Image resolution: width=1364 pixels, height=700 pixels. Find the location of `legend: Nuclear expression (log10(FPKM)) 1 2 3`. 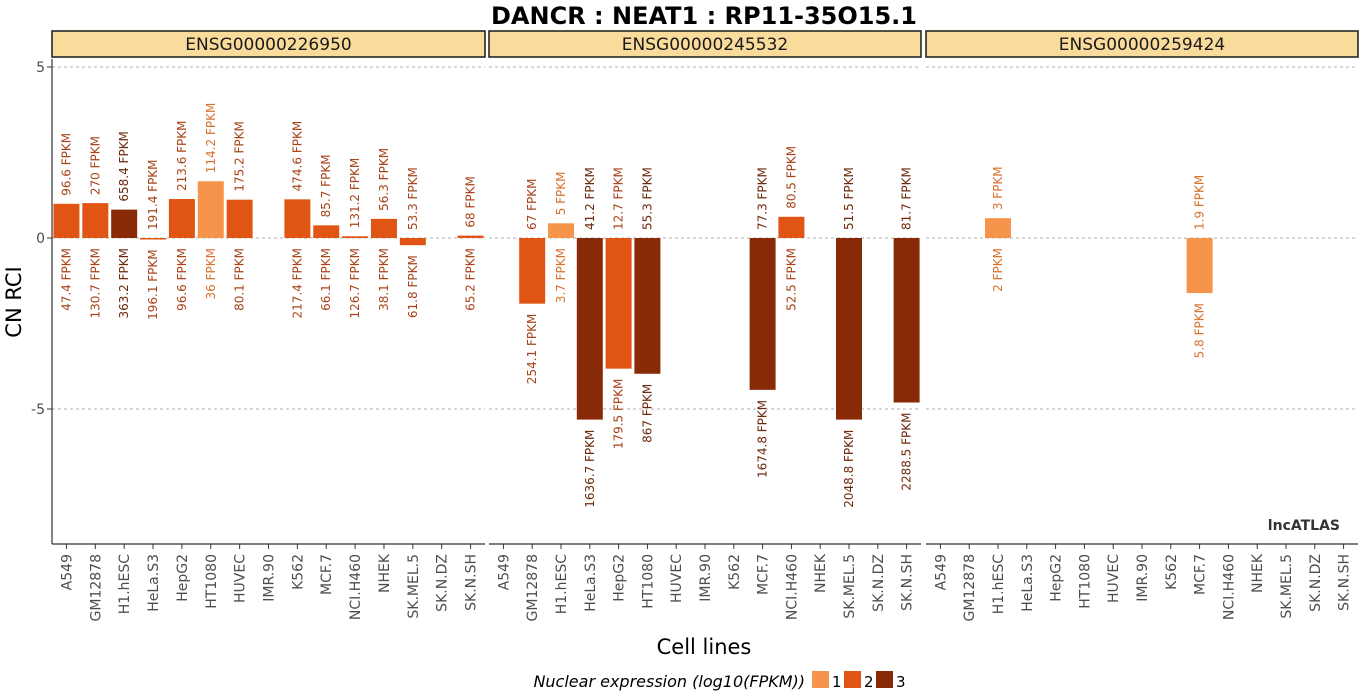

legend: Nuclear expression (log10(FPKM)) 1 2 3 is located at coordinates (719, 681).